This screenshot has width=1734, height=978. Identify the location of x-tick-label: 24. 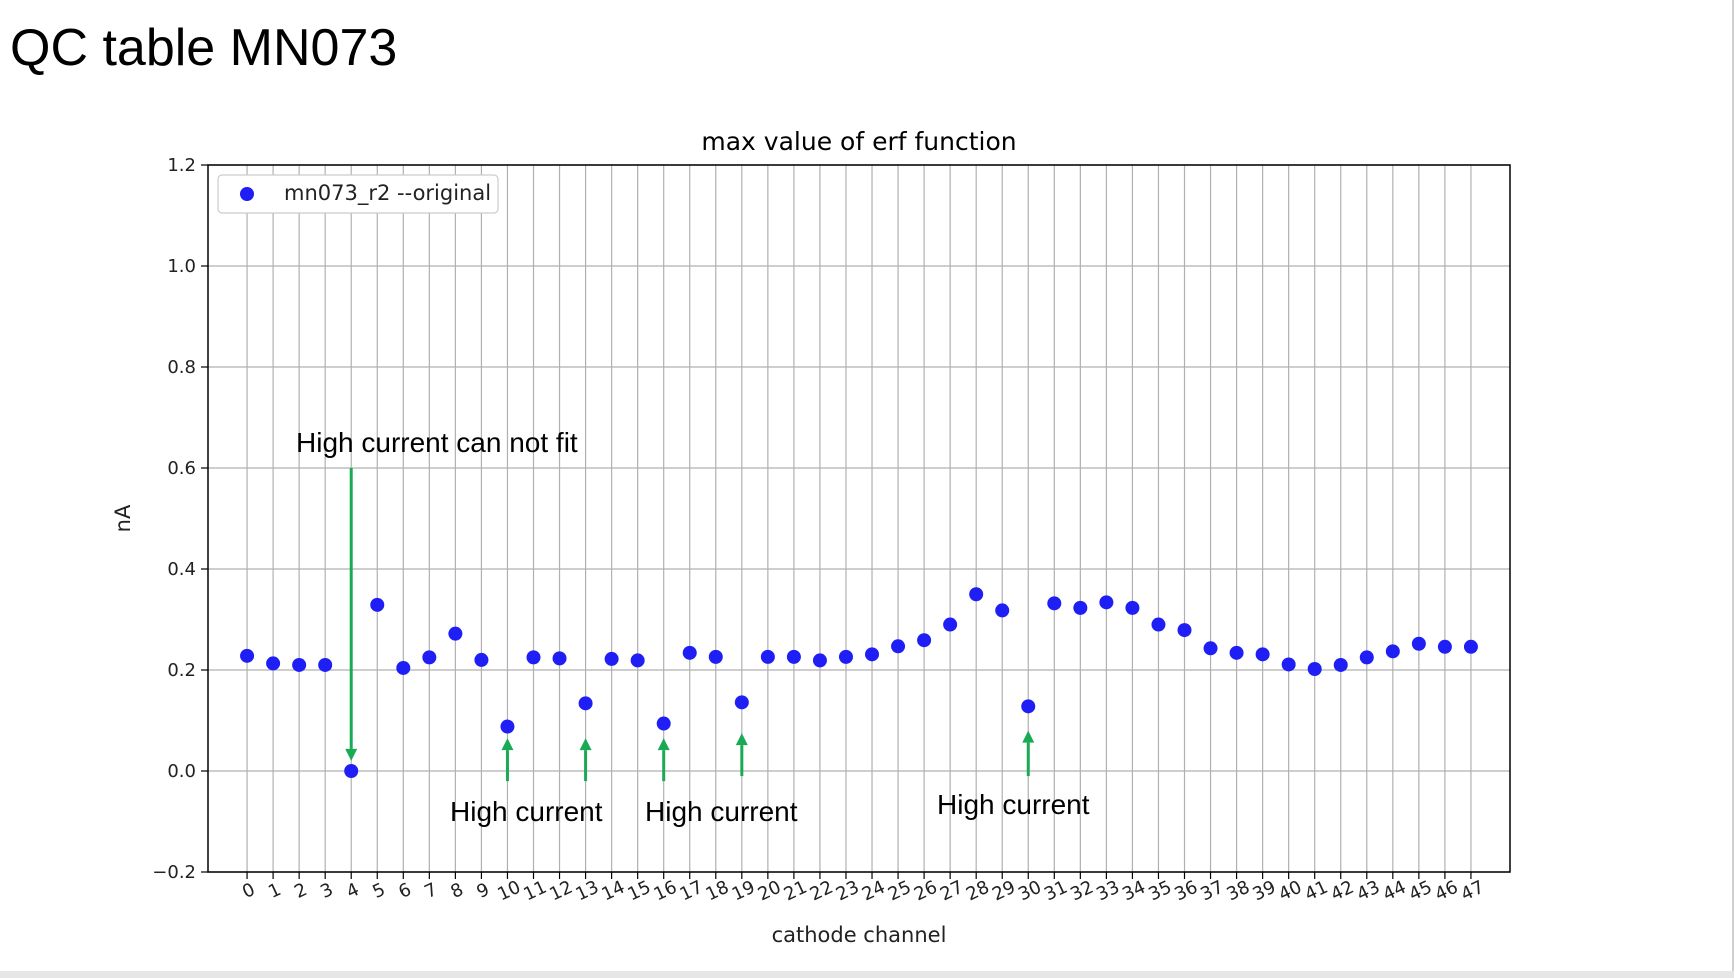
(874, 891).